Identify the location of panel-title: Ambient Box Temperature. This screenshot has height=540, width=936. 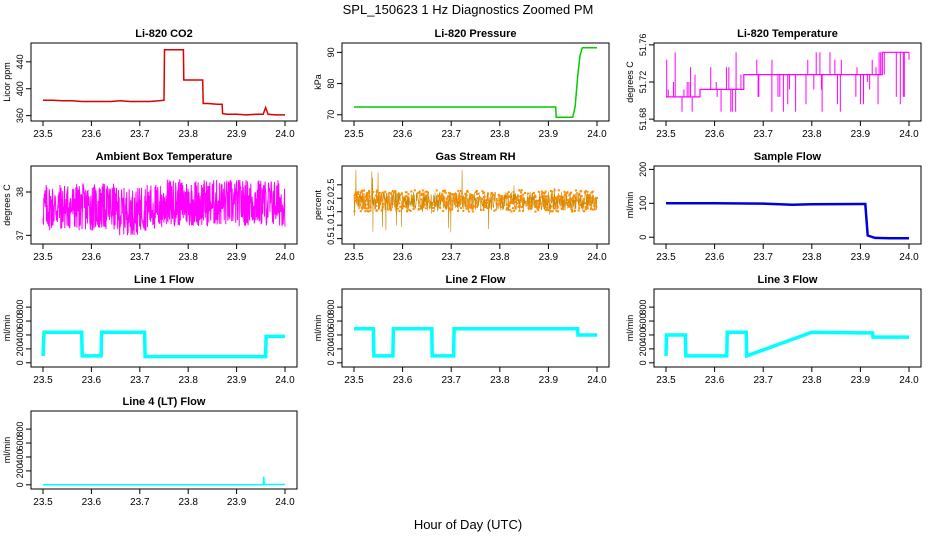
(164, 157).